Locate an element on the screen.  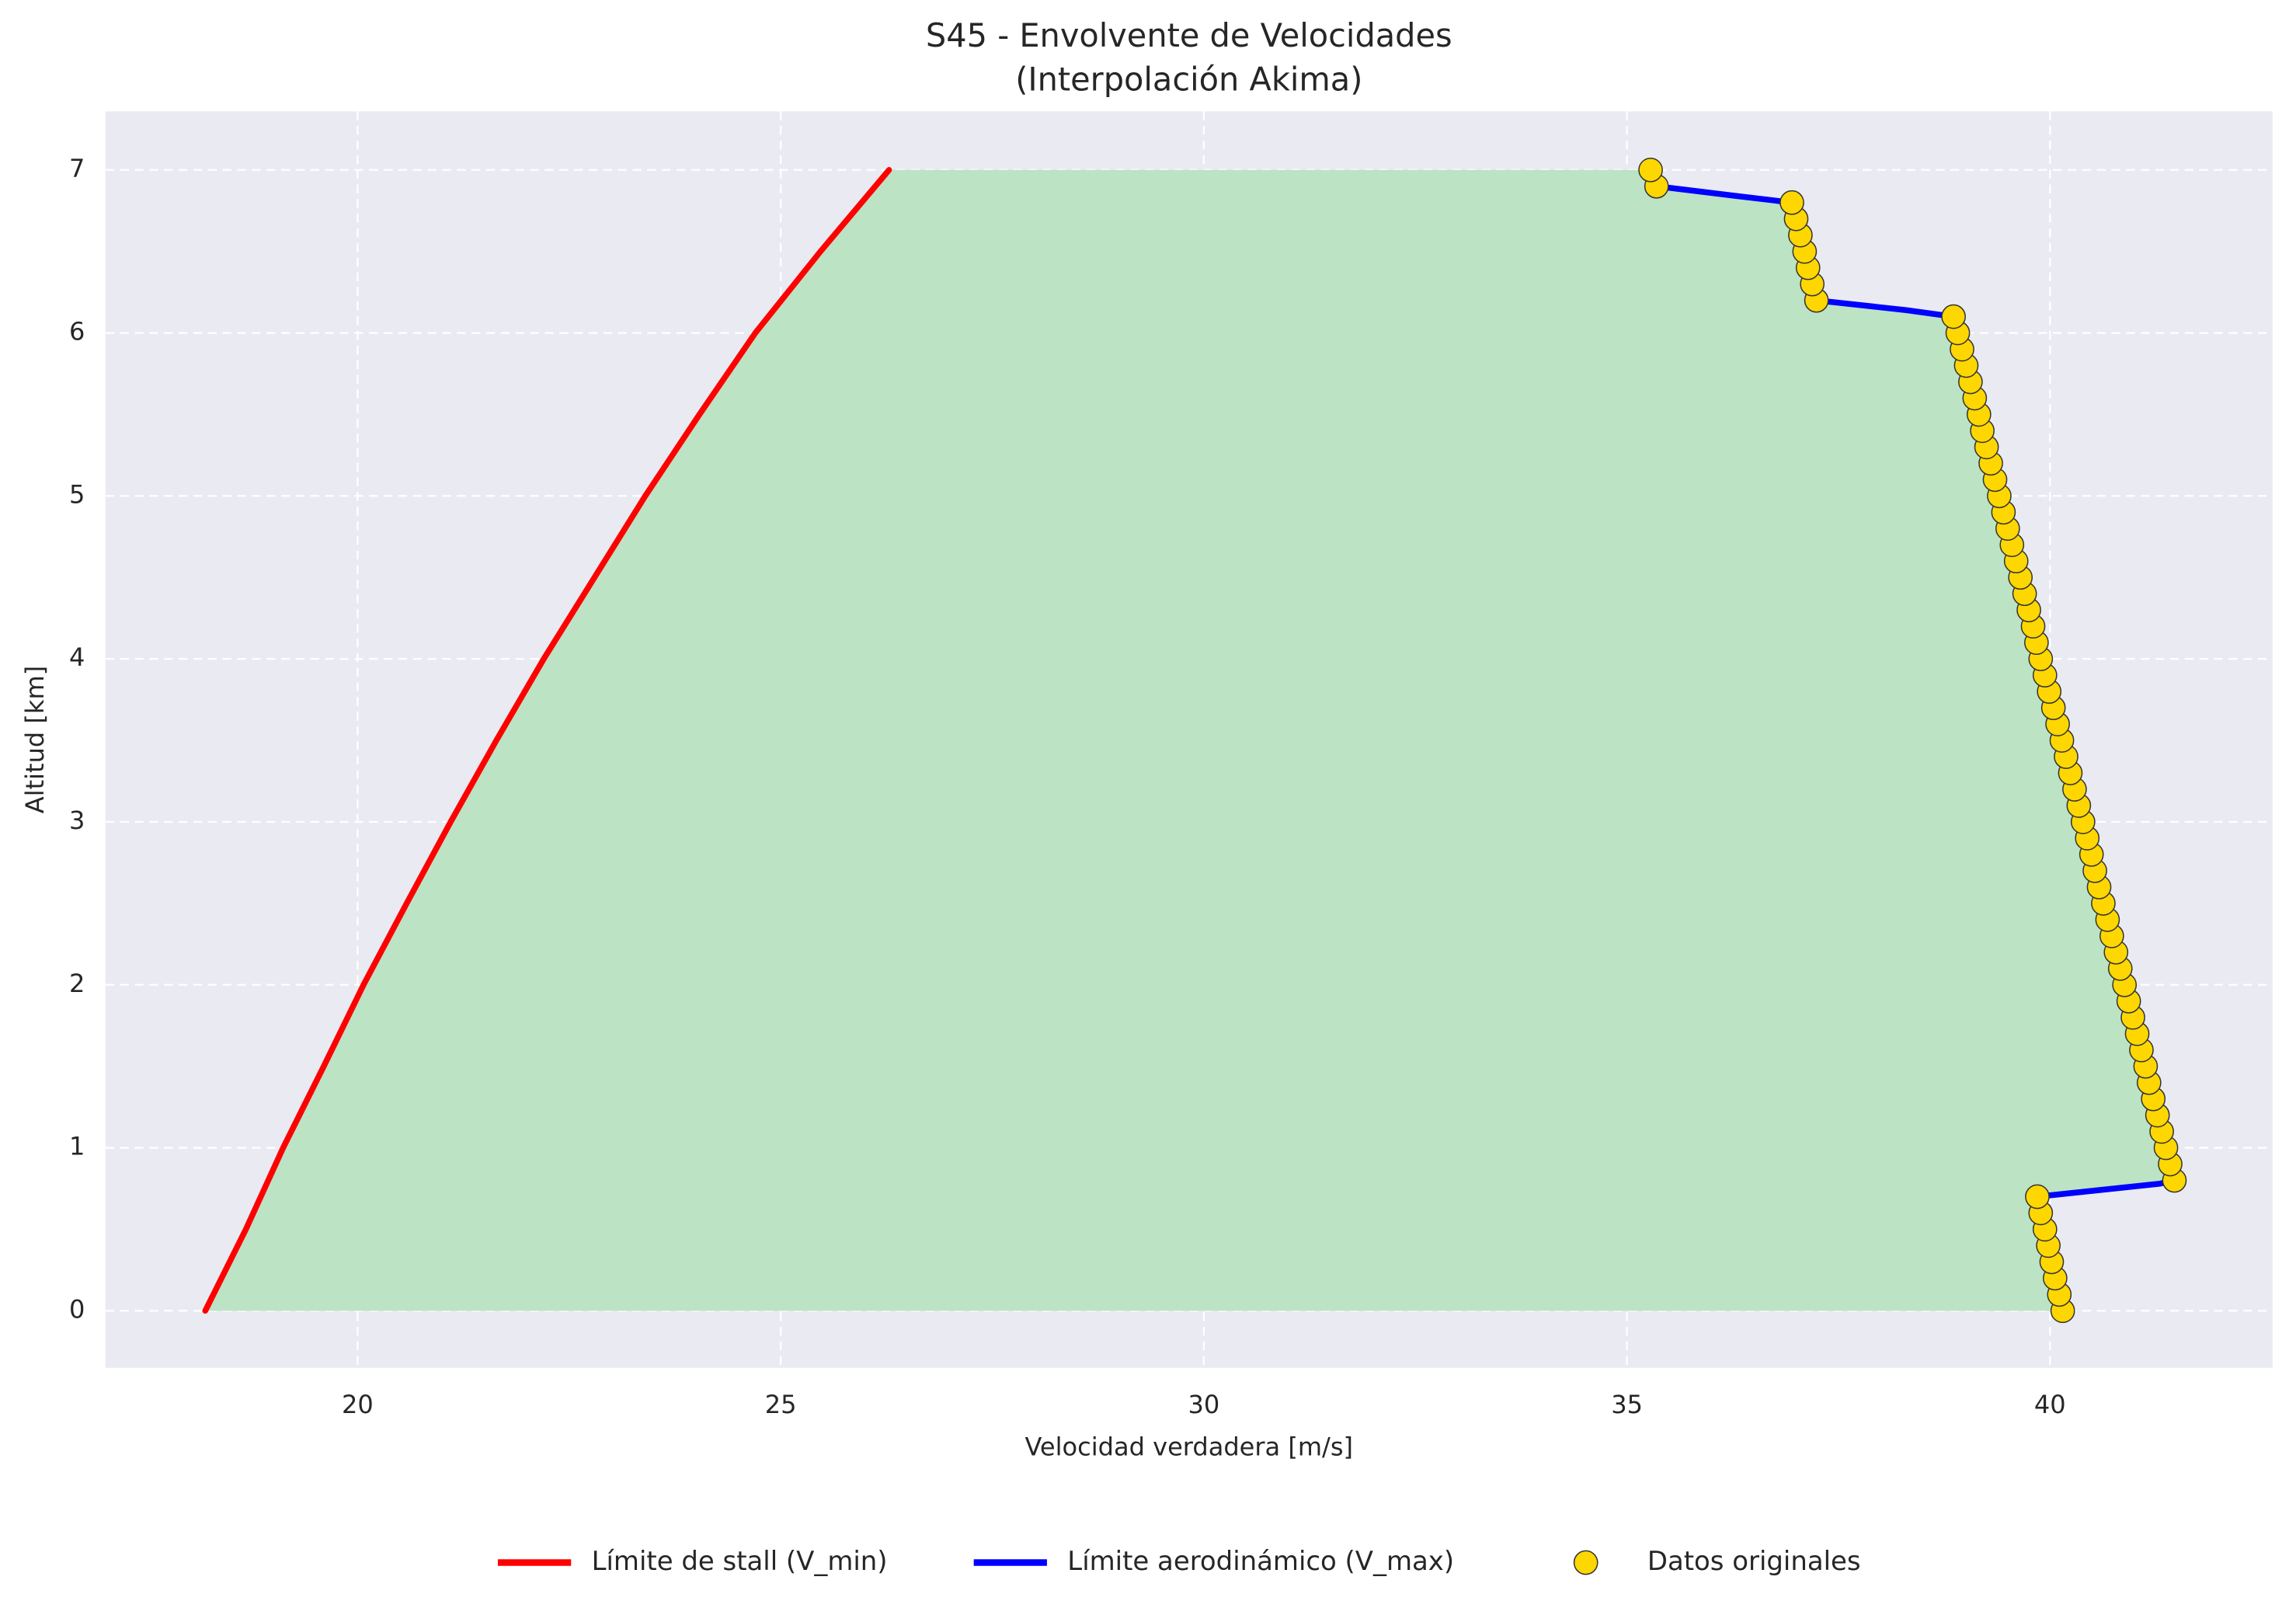
legend-label: Límite de stall (V_min) is located at coordinates (740, 1562).